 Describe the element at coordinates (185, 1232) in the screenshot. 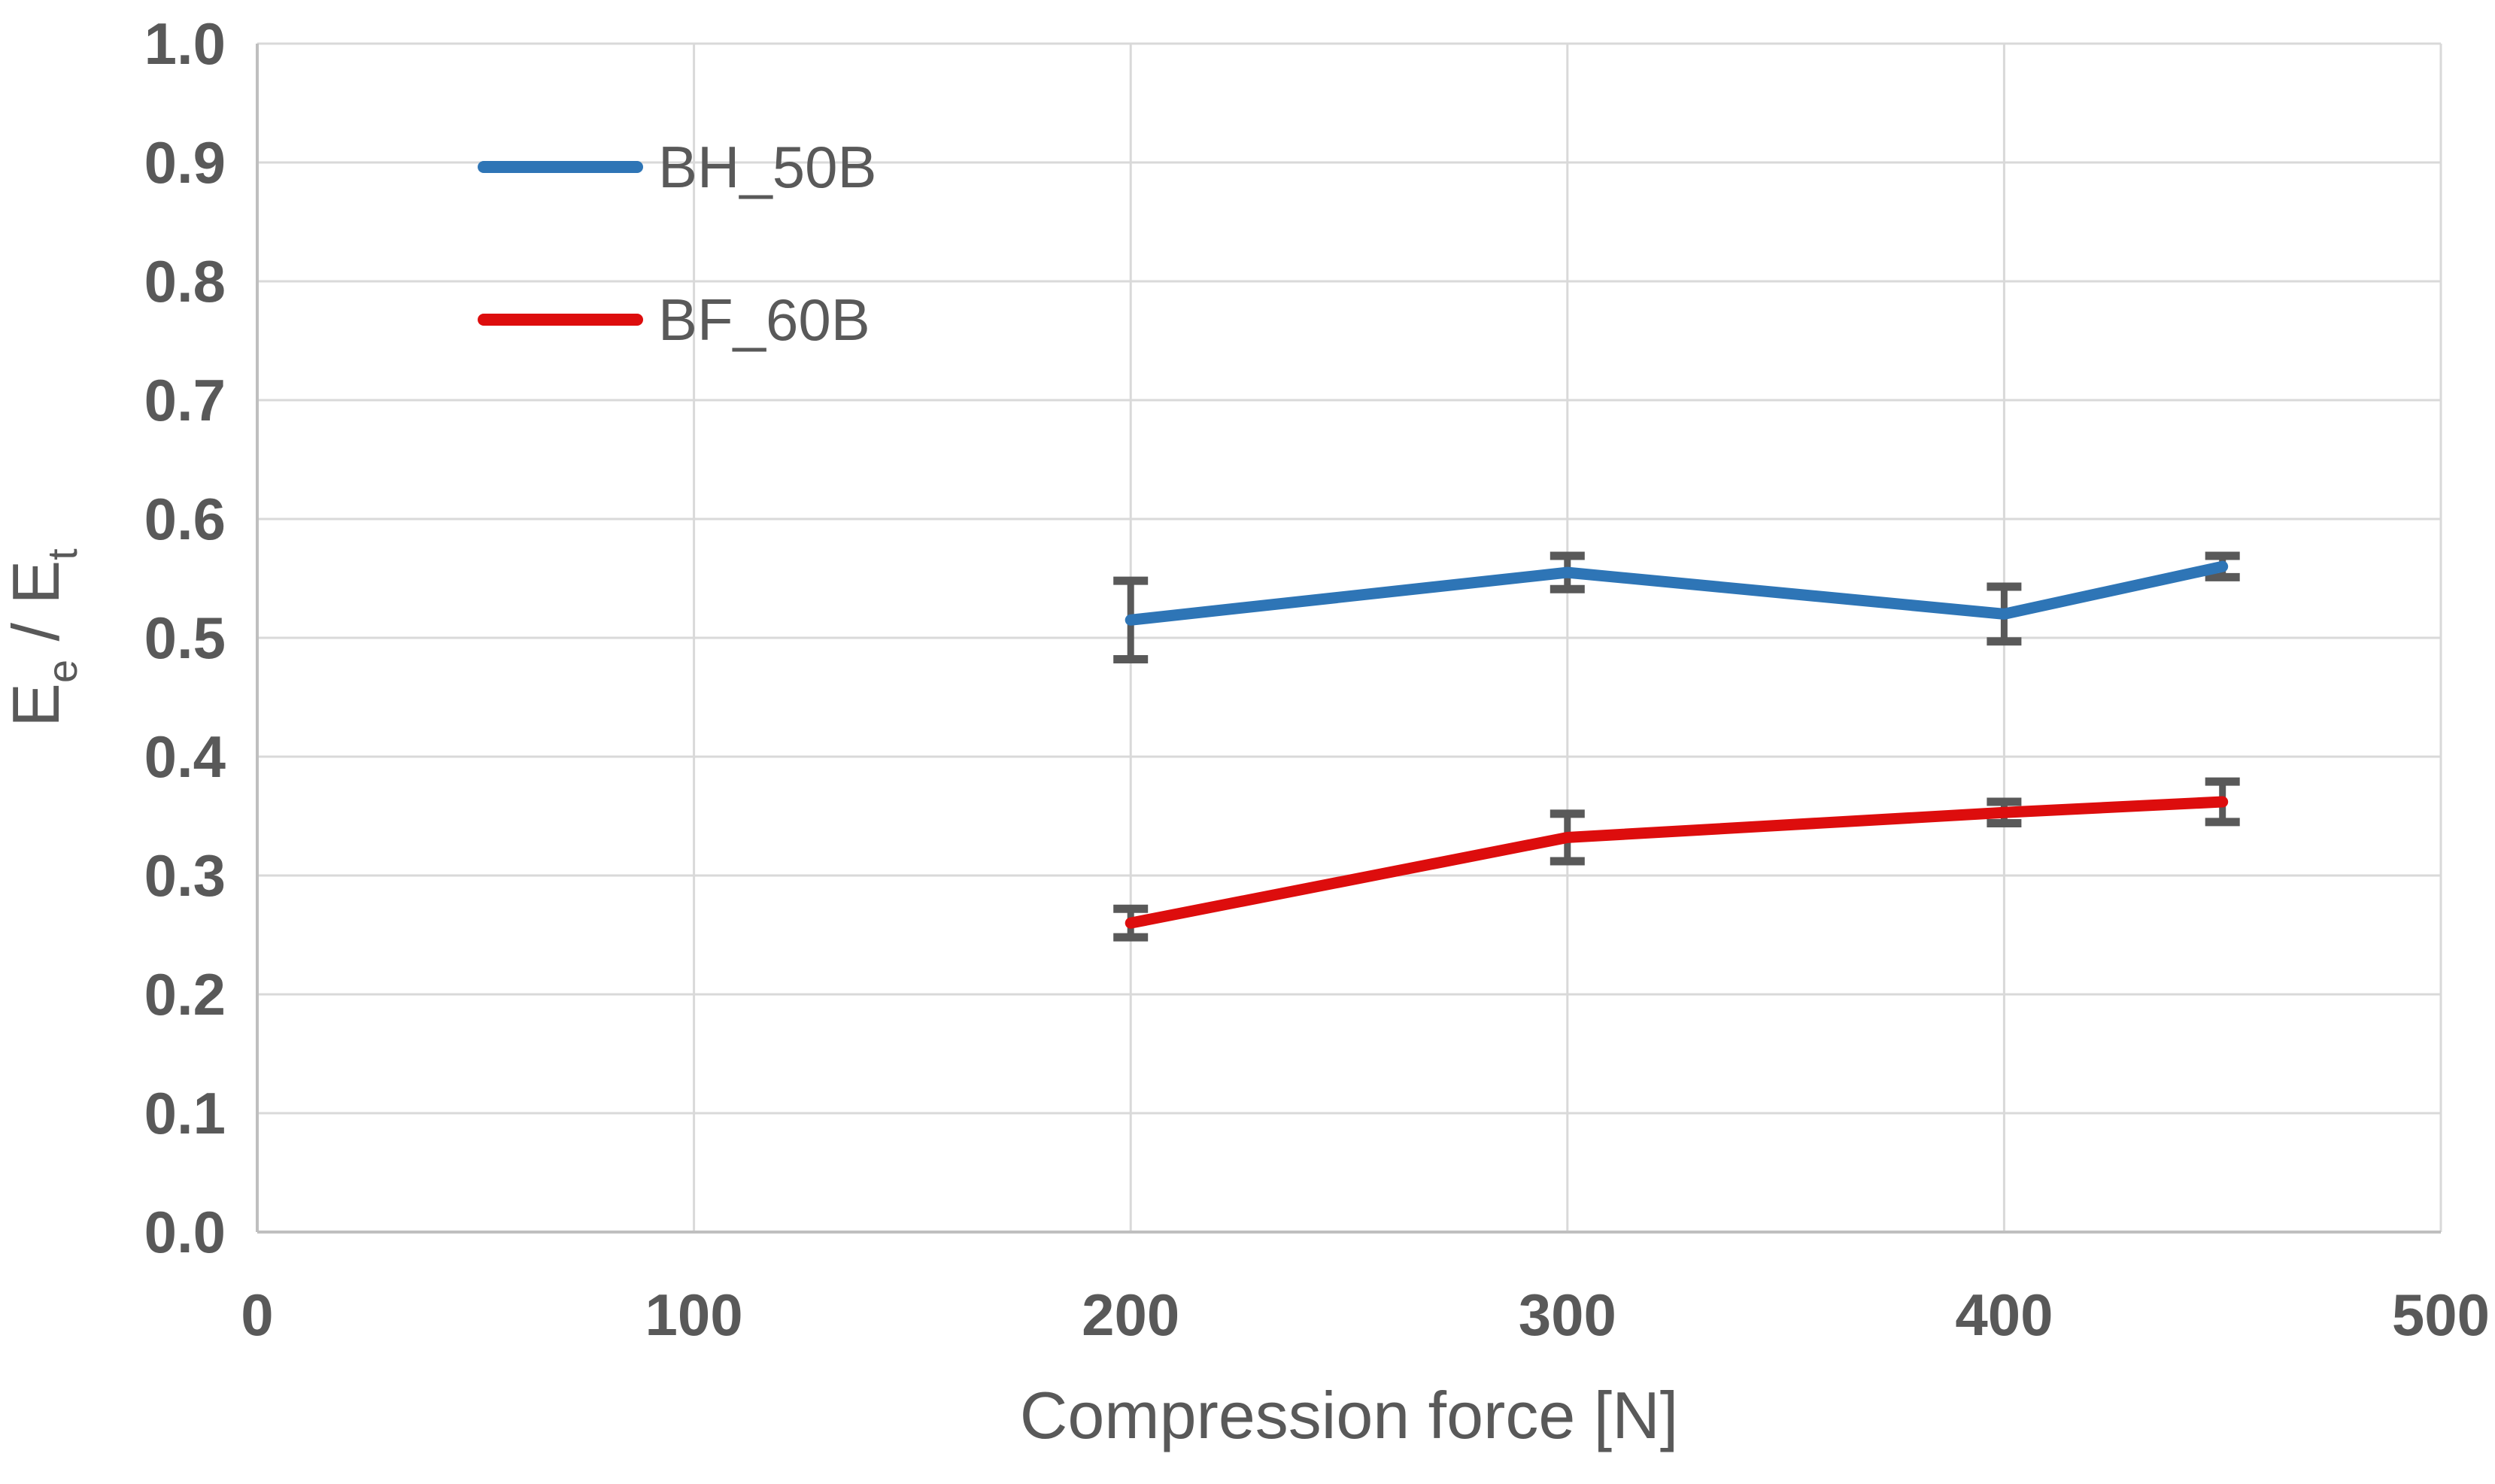

I see `y-tick-label: 0.0` at that location.